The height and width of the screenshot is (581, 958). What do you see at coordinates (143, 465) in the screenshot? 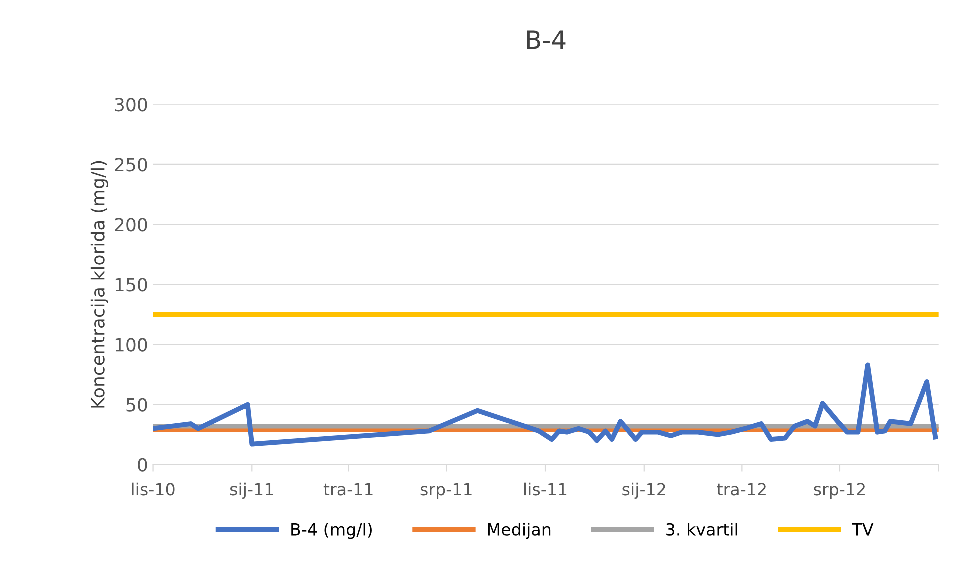
I see `y-tick-label: 0` at bounding box center [143, 465].